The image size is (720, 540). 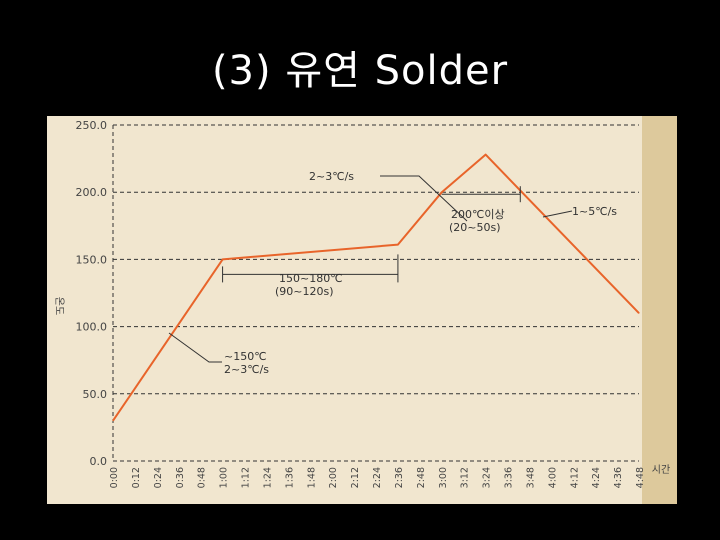 What do you see at coordinates (246, 477) in the screenshot?
I see `x-tick-label: 1:12` at bounding box center [246, 477].